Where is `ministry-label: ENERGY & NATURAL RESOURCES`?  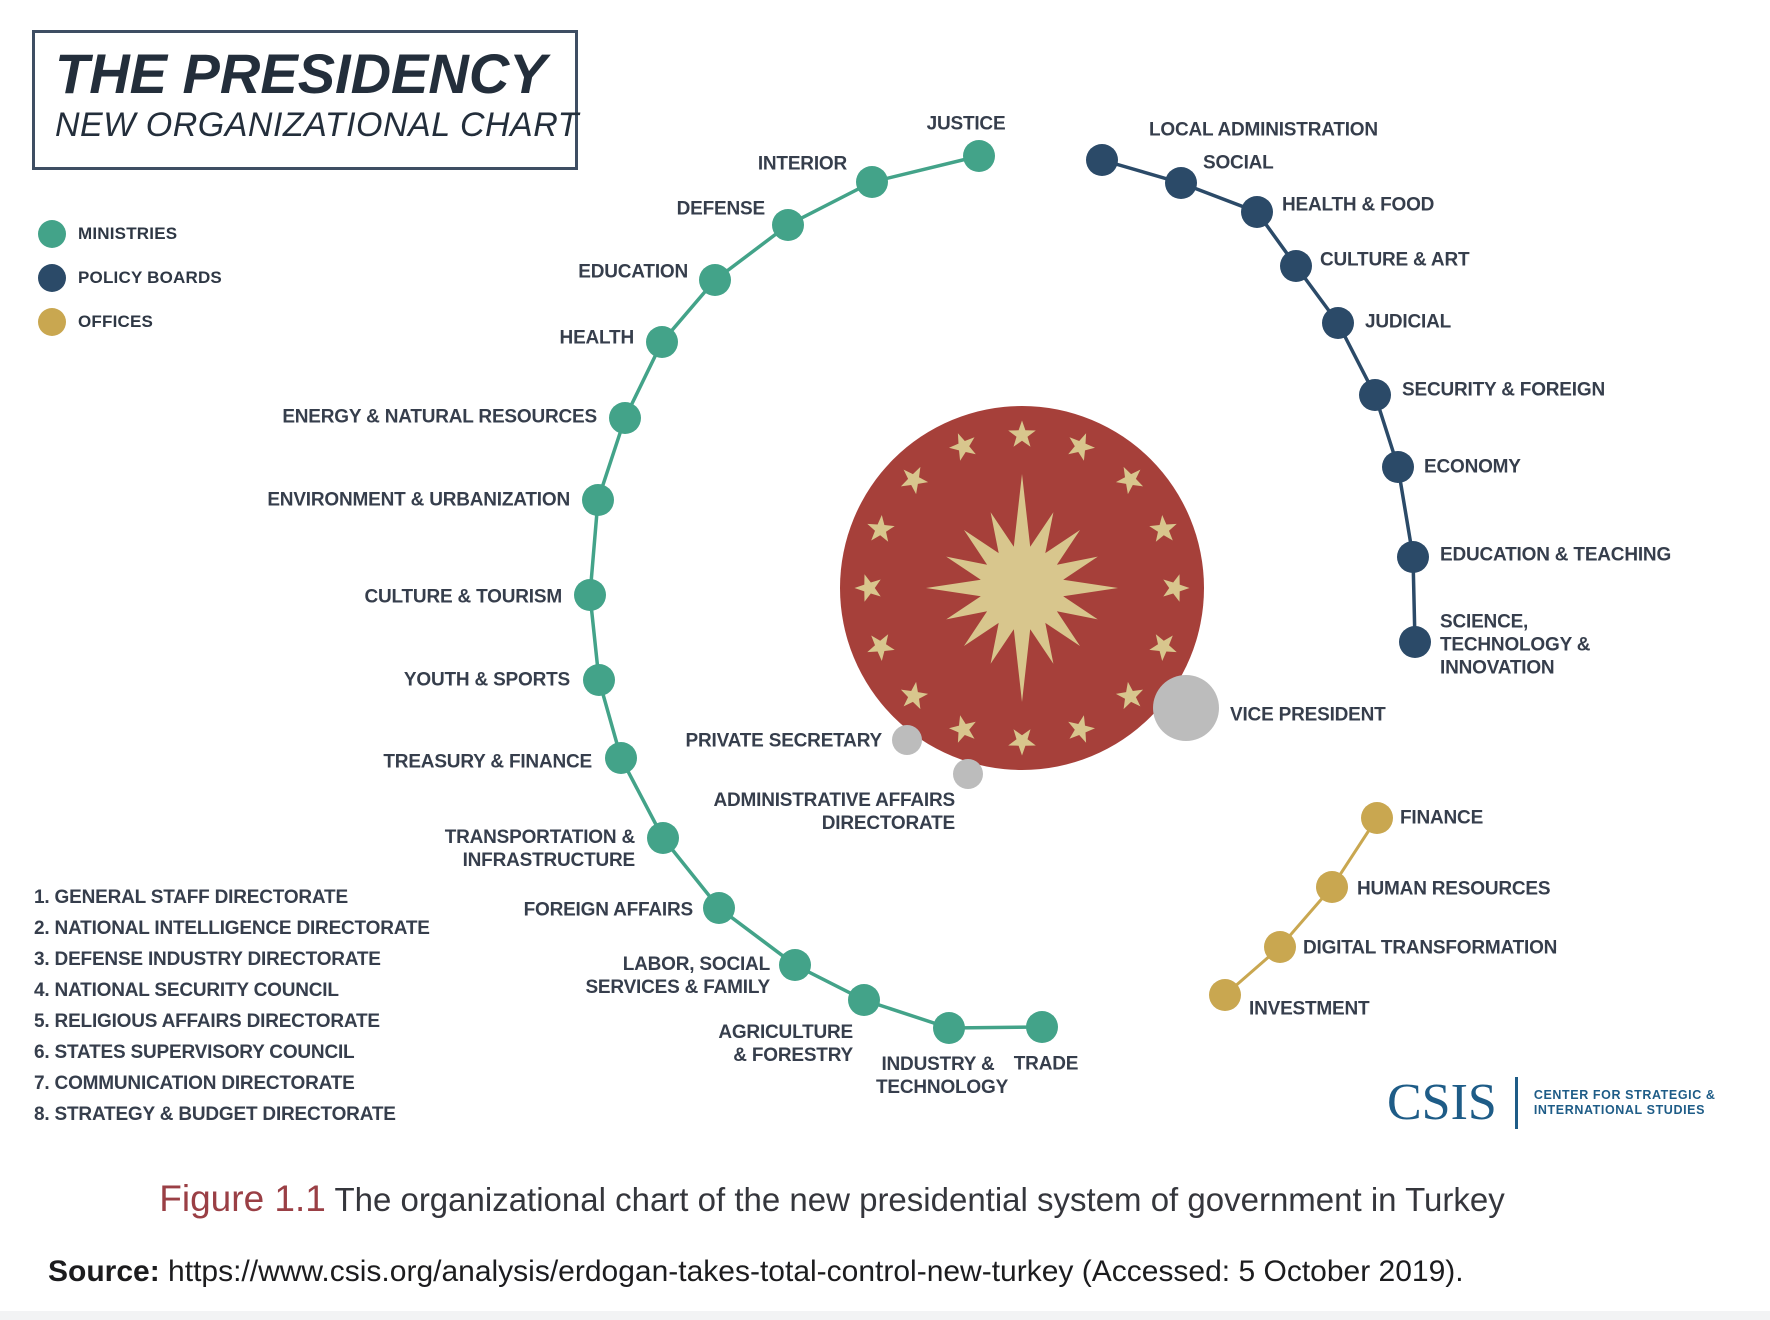 ministry-label: ENERGY & NATURAL RESOURCES is located at coordinates (439, 417).